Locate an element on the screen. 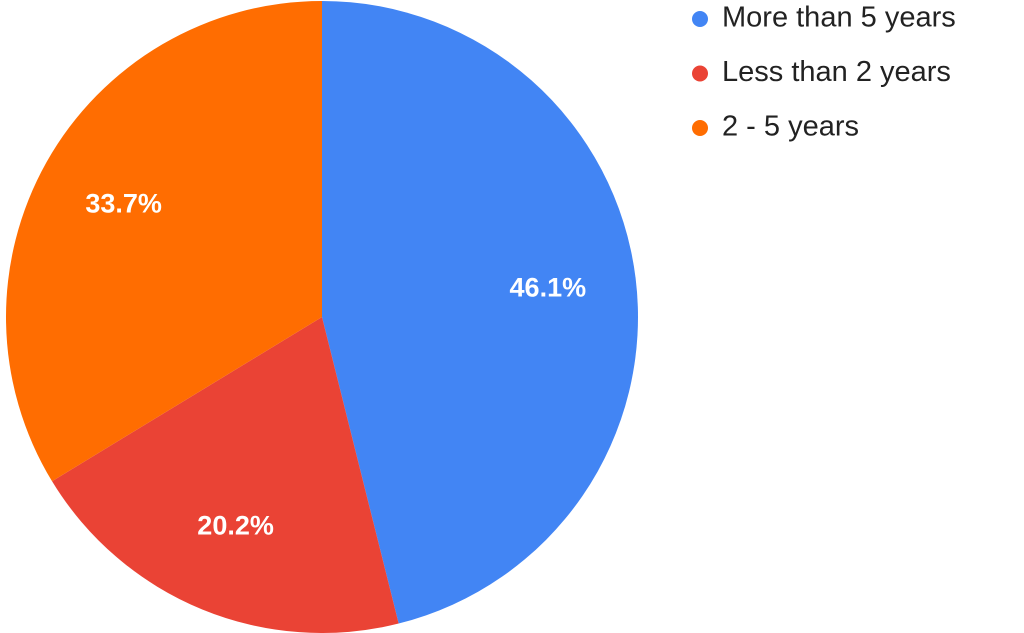 This screenshot has height=633, width=1024. value-label: 33.7% is located at coordinates (123, 204).